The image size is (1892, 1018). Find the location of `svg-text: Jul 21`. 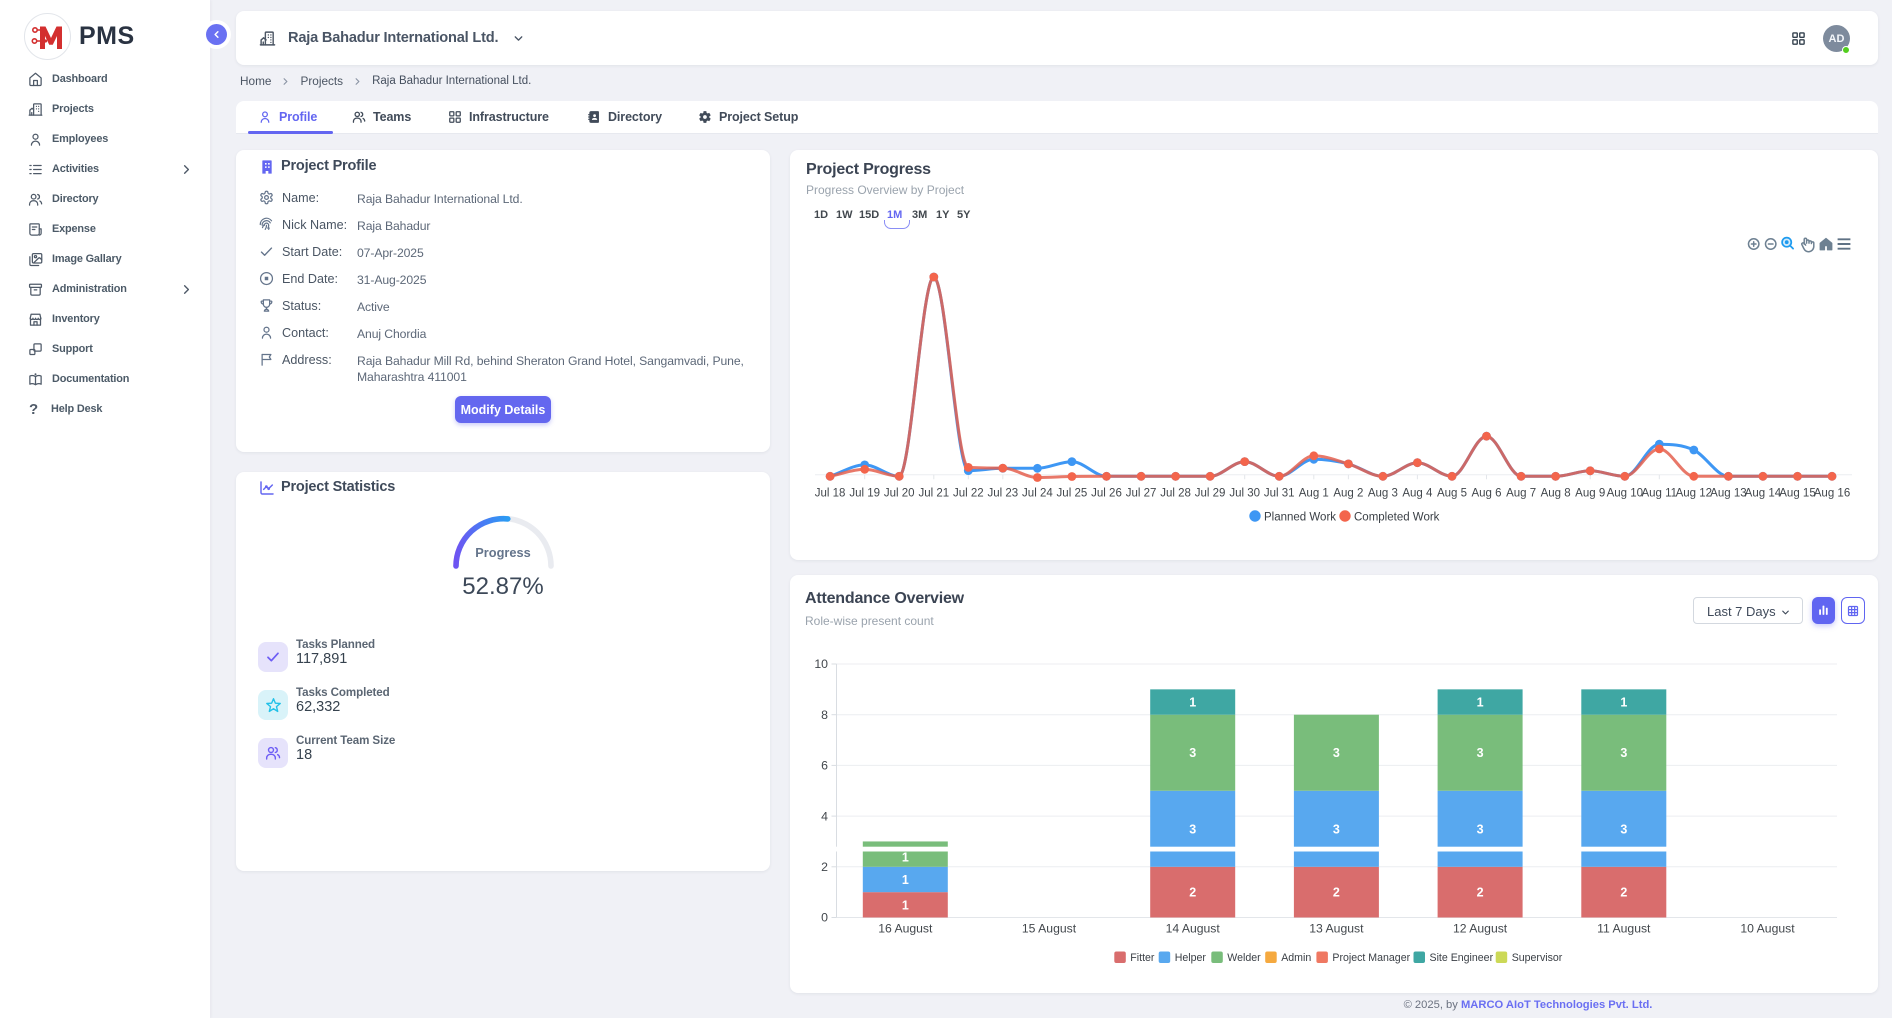

svg-text: Jul 21 is located at coordinates (933, 494).